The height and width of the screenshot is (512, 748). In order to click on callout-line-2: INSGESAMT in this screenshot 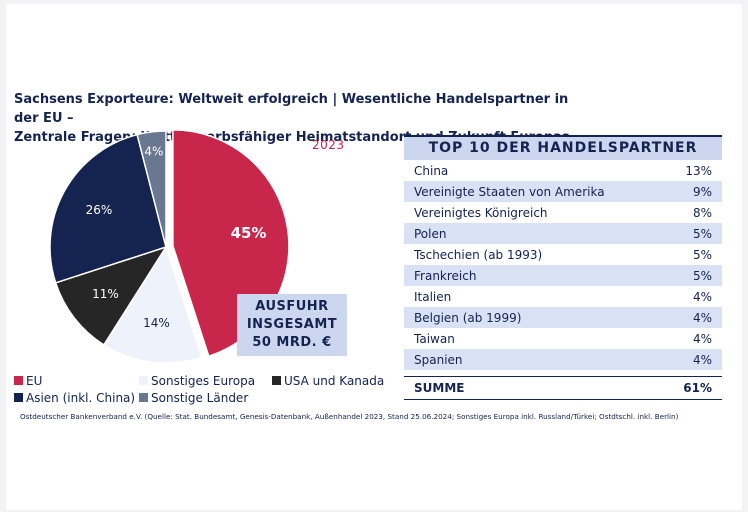, I will do `click(292, 324)`.